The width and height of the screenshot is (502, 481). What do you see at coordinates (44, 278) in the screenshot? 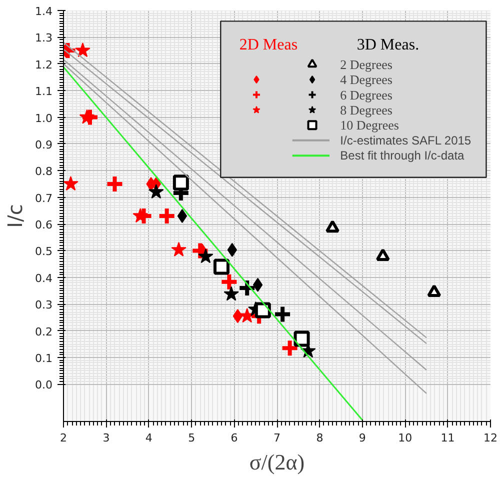
I see `y-tick-label: 0.4` at bounding box center [44, 278].